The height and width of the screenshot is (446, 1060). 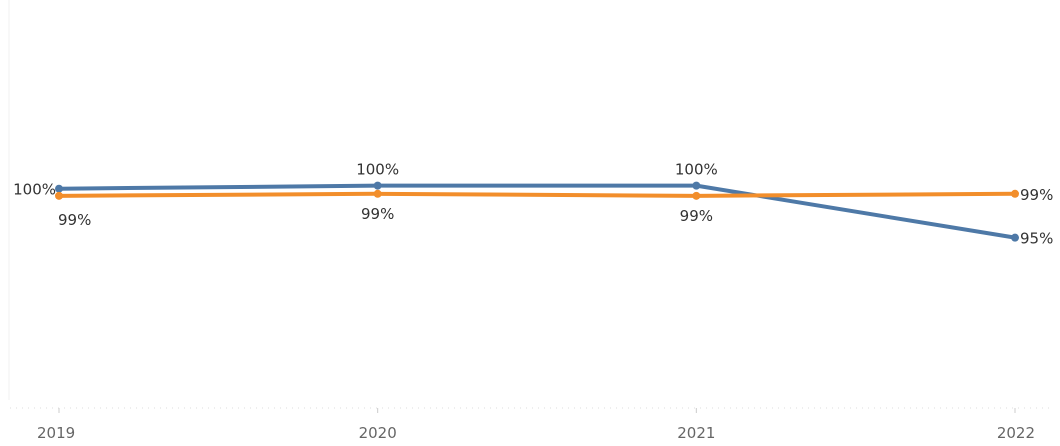 What do you see at coordinates (1016, 433) in the screenshot?
I see `x-tick-label: 2022` at bounding box center [1016, 433].